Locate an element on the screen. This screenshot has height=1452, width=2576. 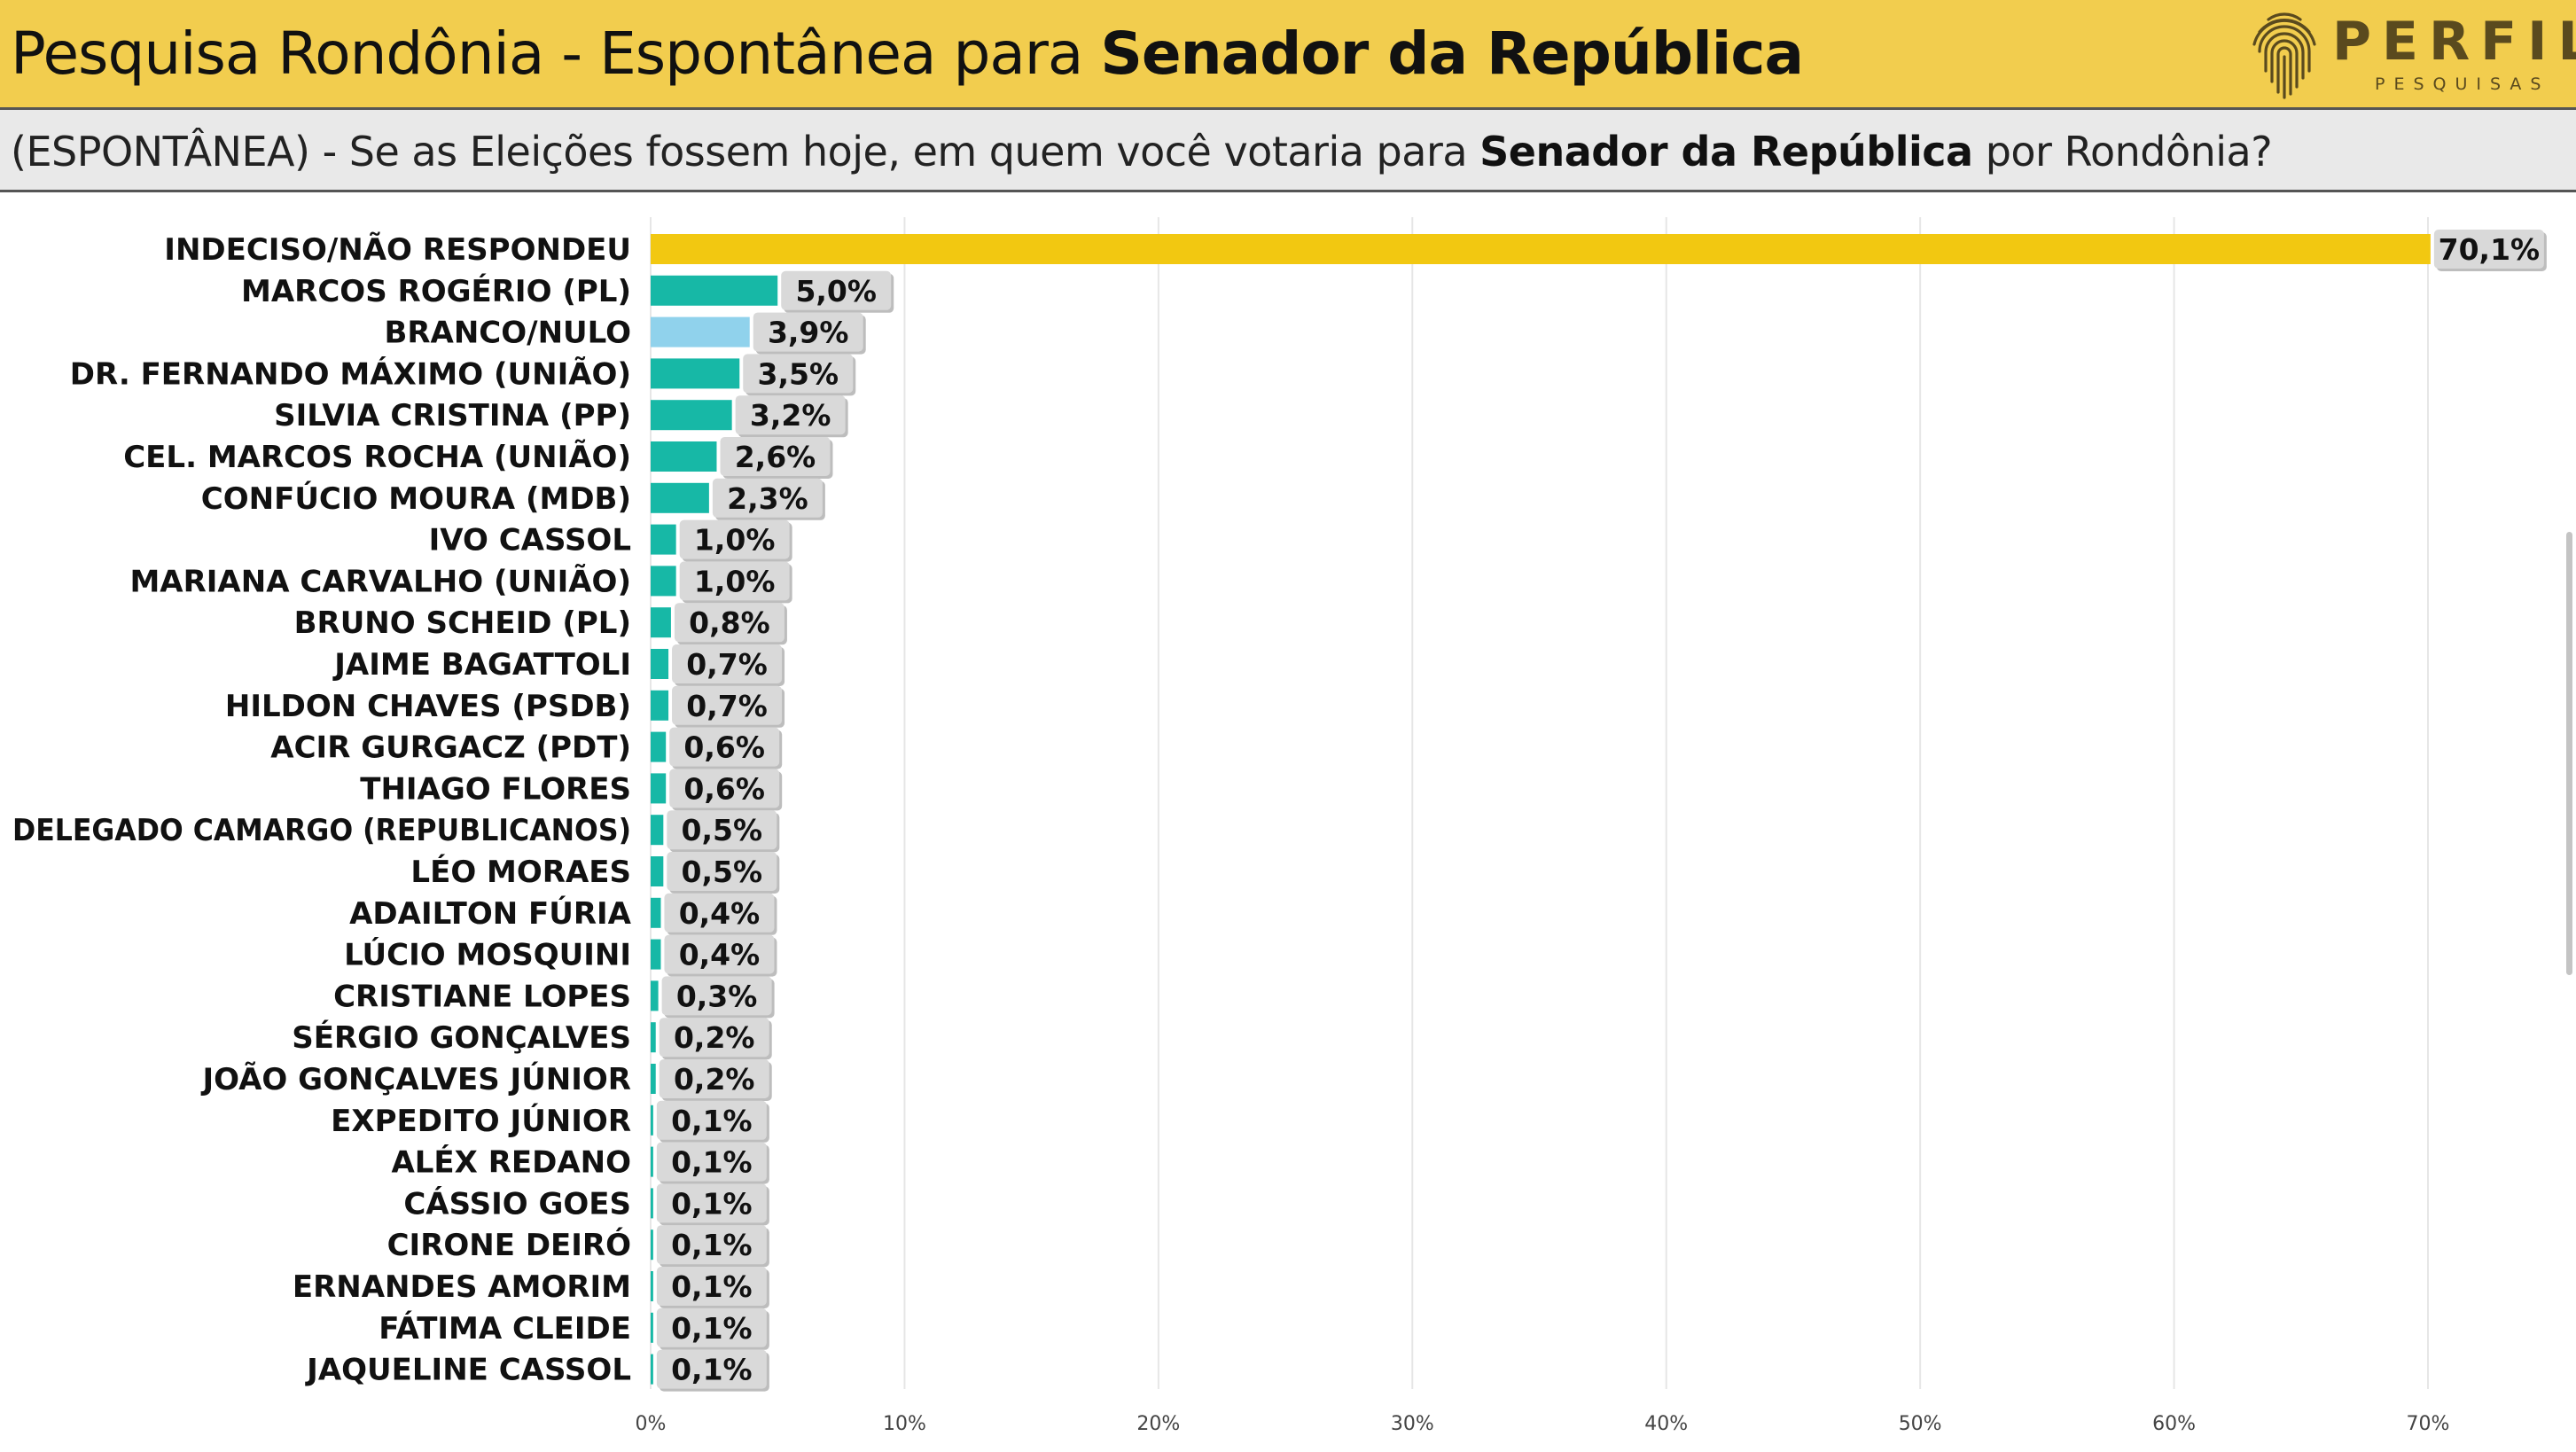
x-tick-label: 60% is located at coordinates (2174, 1424).